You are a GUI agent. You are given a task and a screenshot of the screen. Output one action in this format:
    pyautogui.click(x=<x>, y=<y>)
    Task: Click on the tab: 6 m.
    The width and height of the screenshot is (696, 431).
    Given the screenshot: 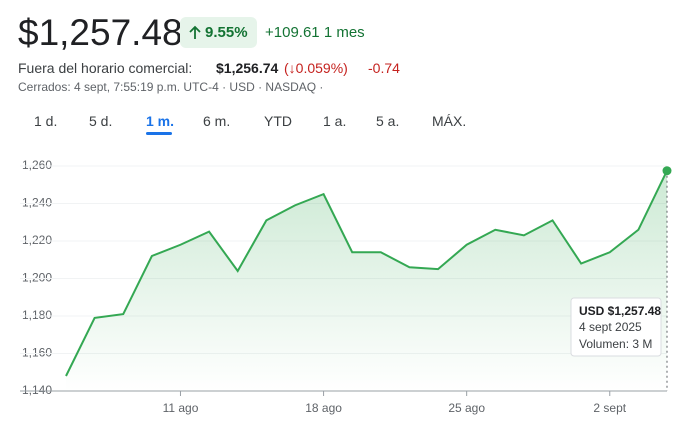 What is the action you would take?
    pyautogui.click(x=217, y=121)
    